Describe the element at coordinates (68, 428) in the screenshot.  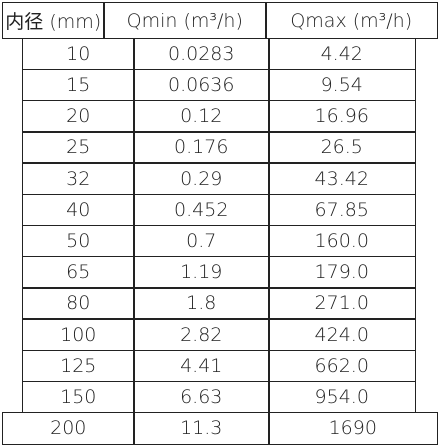
I see `table-cell: 200` at that location.